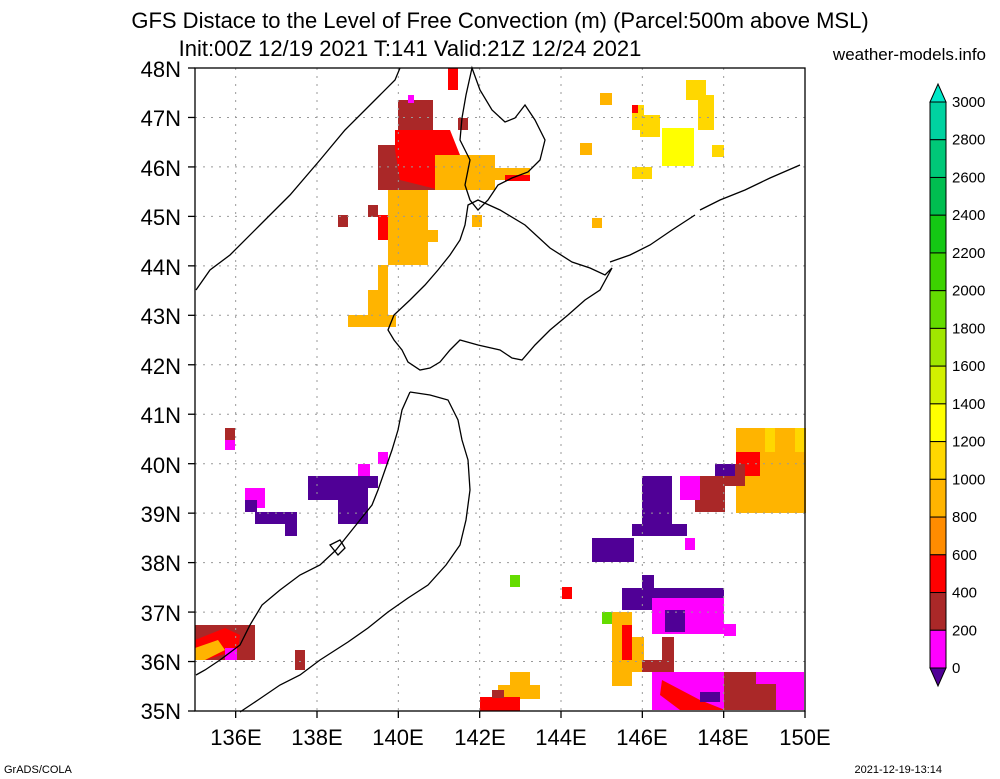 The image size is (1000, 779). Describe the element at coordinates (968, 328) in the screenshot. I see `colorbar-label: 1800` at that location.